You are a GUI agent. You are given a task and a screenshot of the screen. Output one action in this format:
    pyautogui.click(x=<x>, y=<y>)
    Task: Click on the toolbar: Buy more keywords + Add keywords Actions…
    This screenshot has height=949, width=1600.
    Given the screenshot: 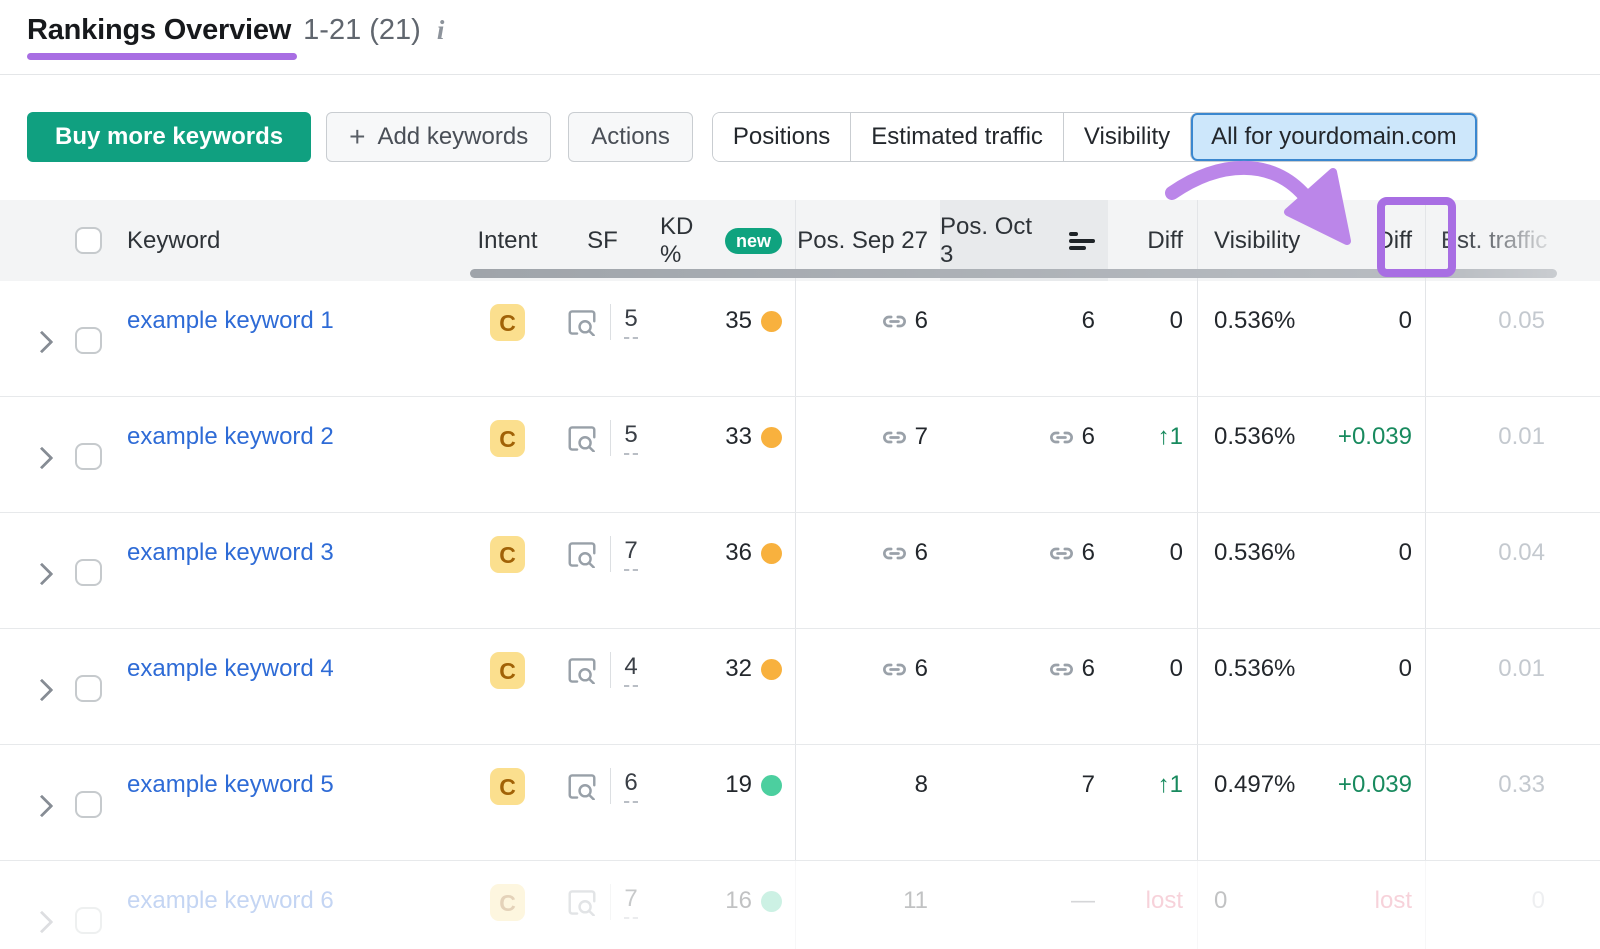 What is the action you would take?
    pyautogui.click(x=813, y=137)
    